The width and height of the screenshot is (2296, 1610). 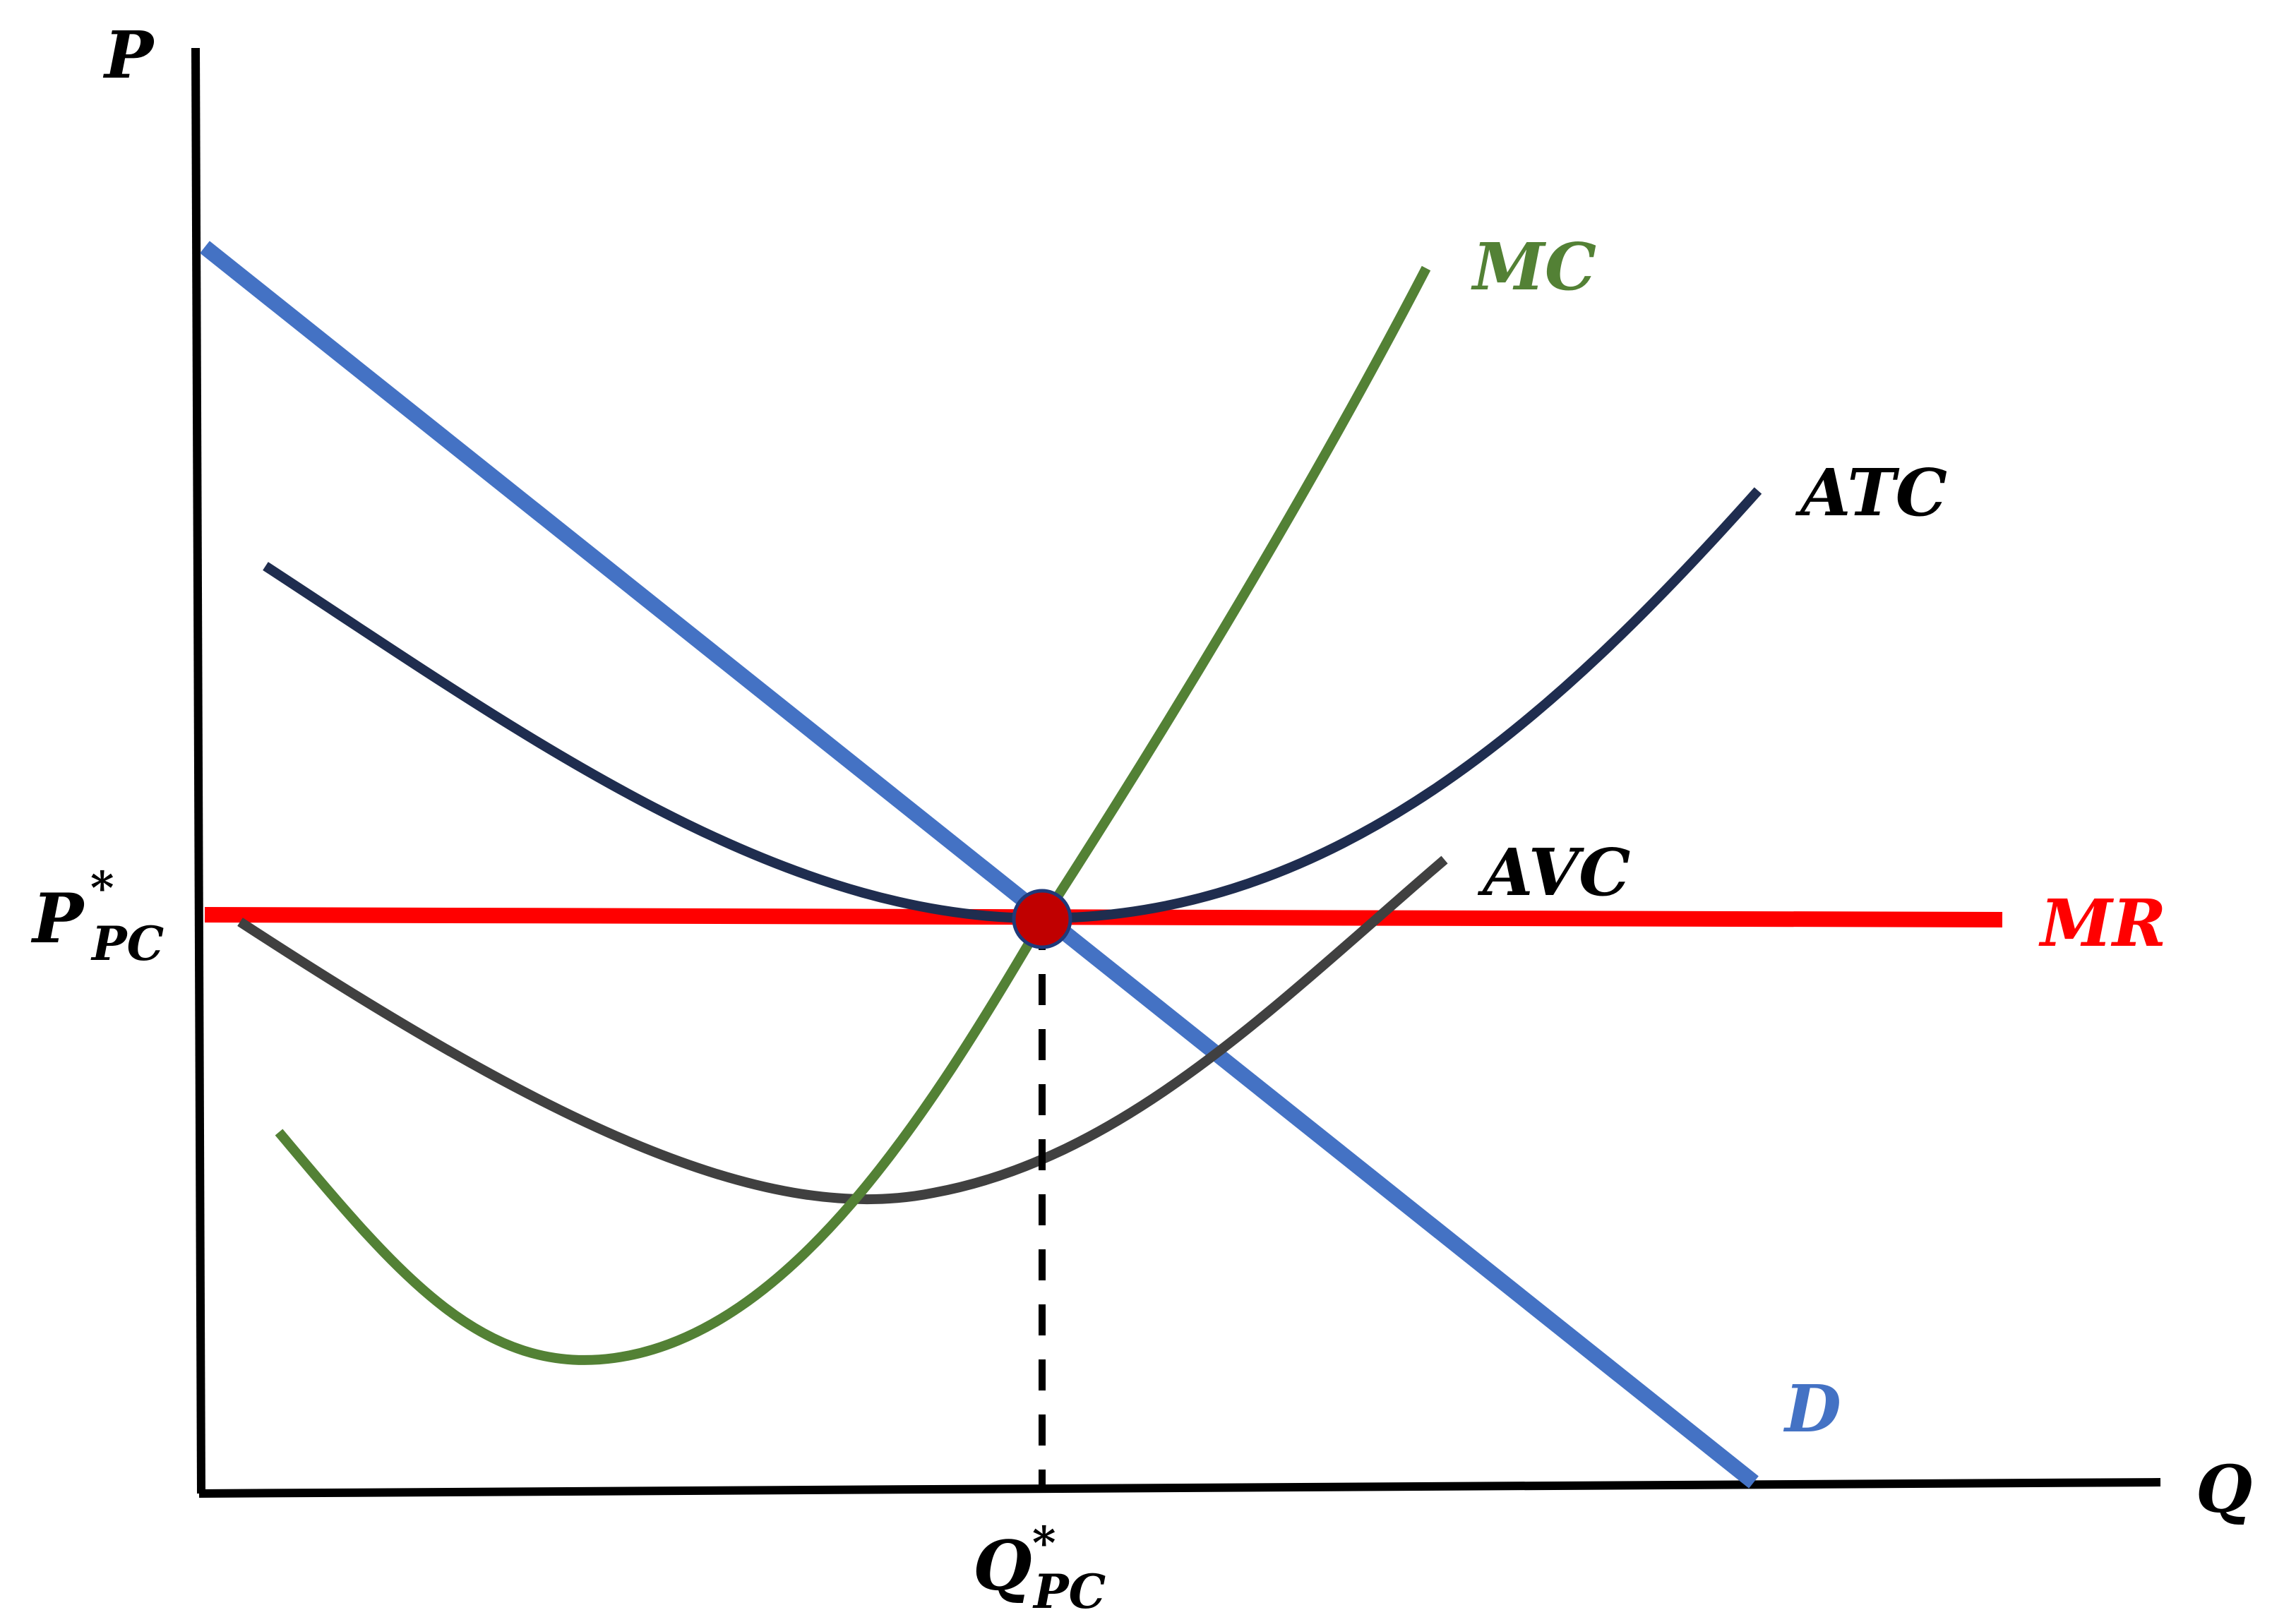 I want to click on equilibrium-price-label: P * PC, so click(x=97, y=916).